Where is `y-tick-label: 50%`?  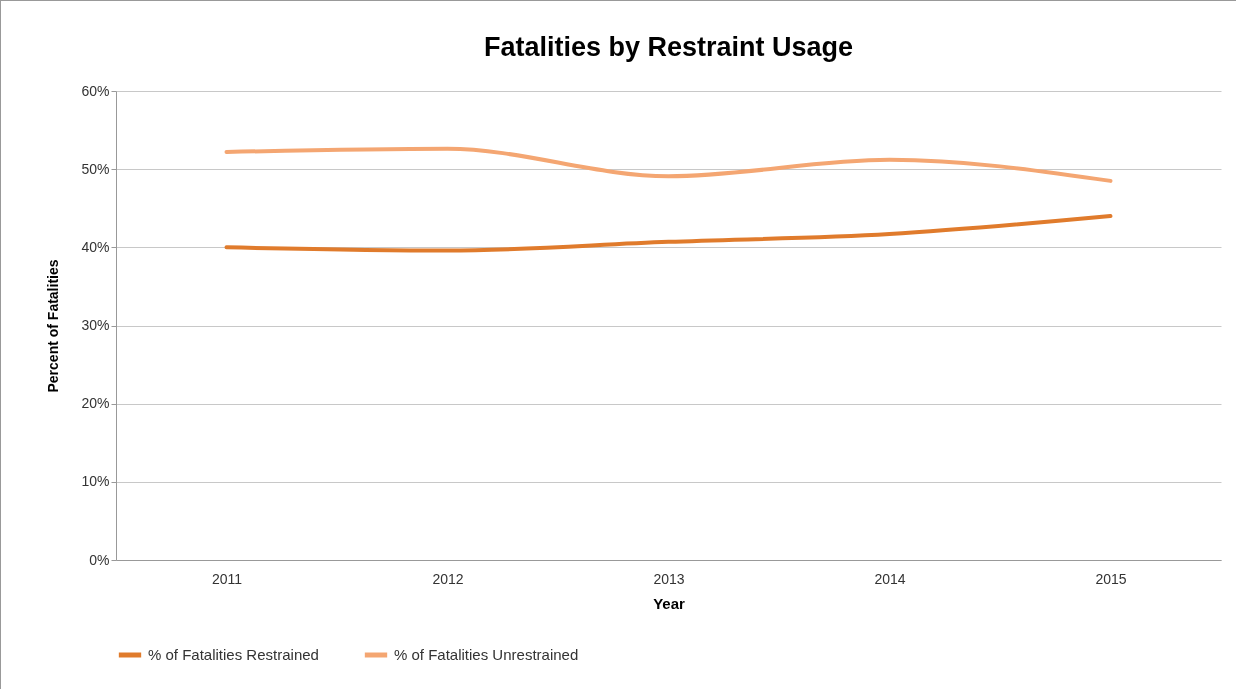
y-tick-label: 50% is located at coordinates (95, 168).